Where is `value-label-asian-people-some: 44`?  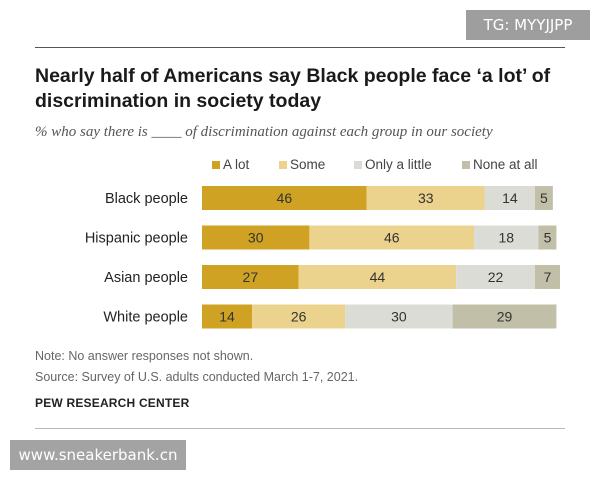
value-label-asian-people-some: 44 is located at coordinates (378, 277).